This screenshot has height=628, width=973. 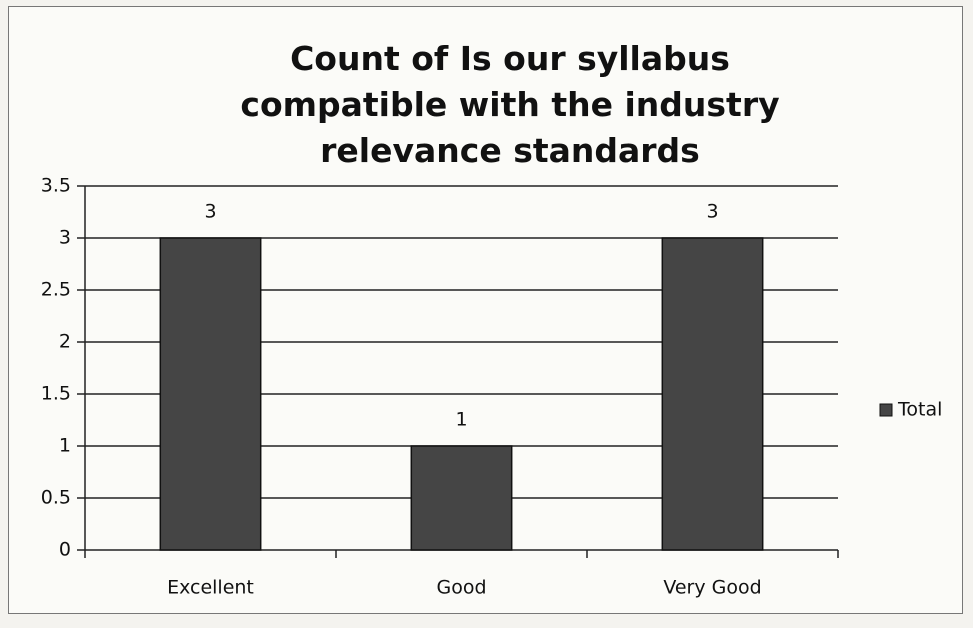 What do you see at coordinates (65, 550) in the screenshot?
I see `y-tick-label: 0` at bounding box center [65, 550].